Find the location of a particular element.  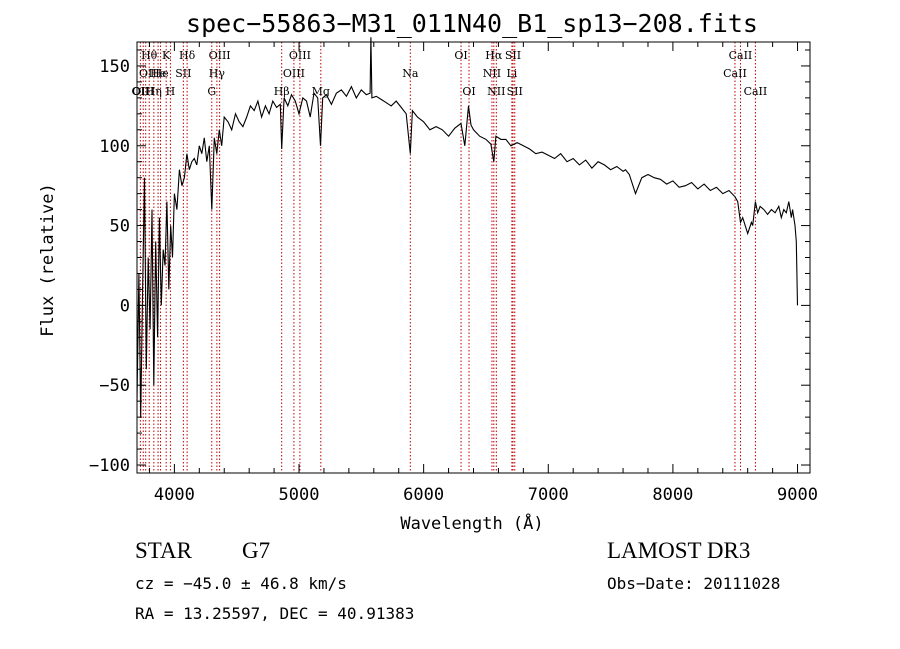

x-tick-label: 6000 is located at coordinates (423, 495).